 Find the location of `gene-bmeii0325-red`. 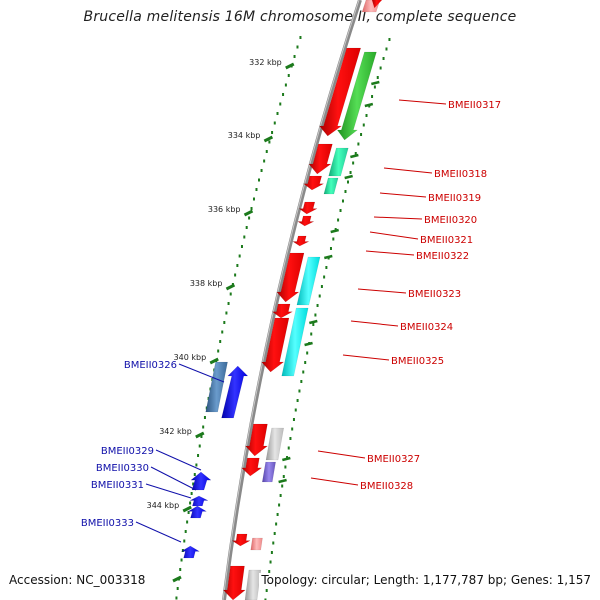

gene-bmeii0325-red is located at coordinates (275, 345).